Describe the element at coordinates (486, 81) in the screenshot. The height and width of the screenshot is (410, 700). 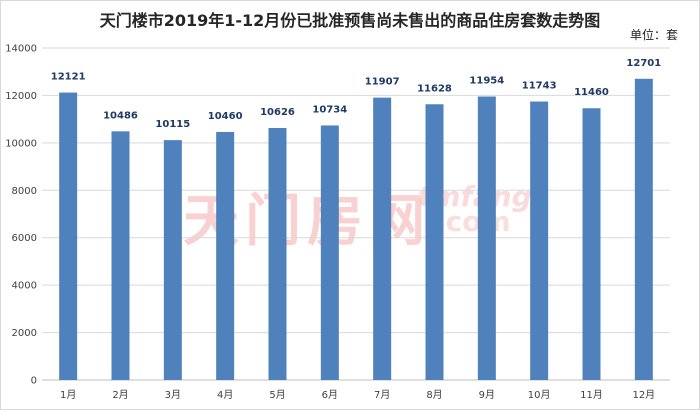
I see `data-label: 11954` at that location.